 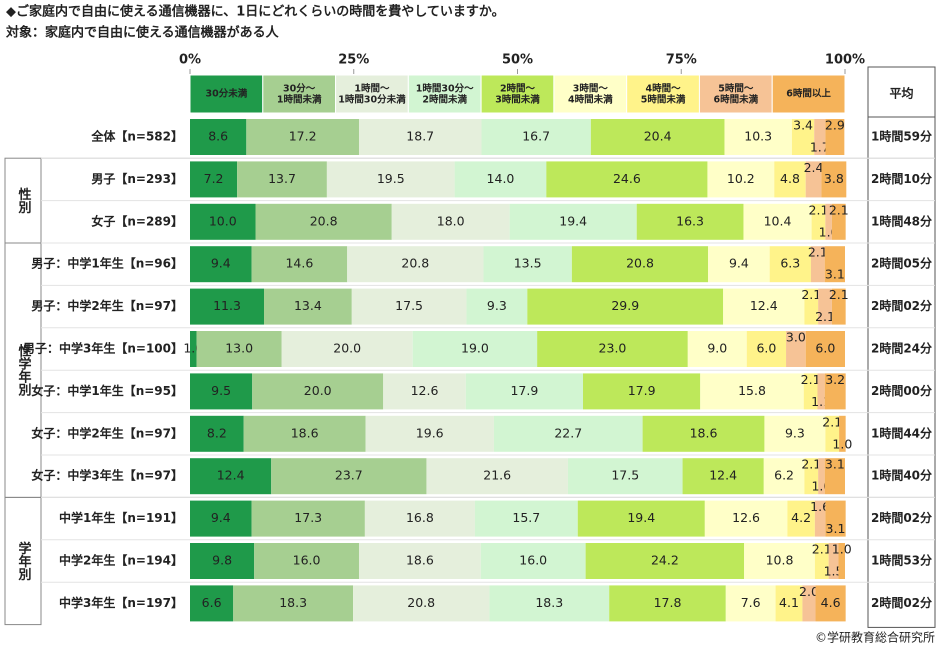 What do you see at coordinates (741, 178) in the screenshot?
I see `value-label: 10.2` at bounding box center [741, 178].